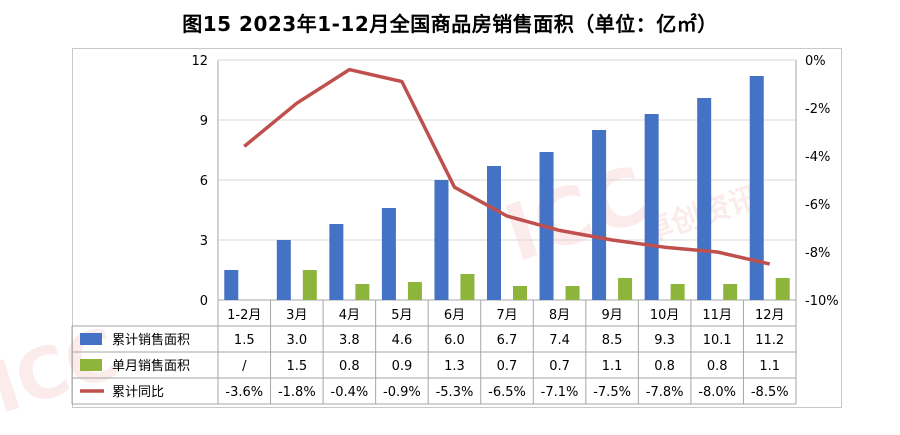 This screenshot has width=900, height=435. What do you see at coordinates (770, 392) in the screenshot?
I see `table-cell: -8.5%` at bounding box center [770, 392].